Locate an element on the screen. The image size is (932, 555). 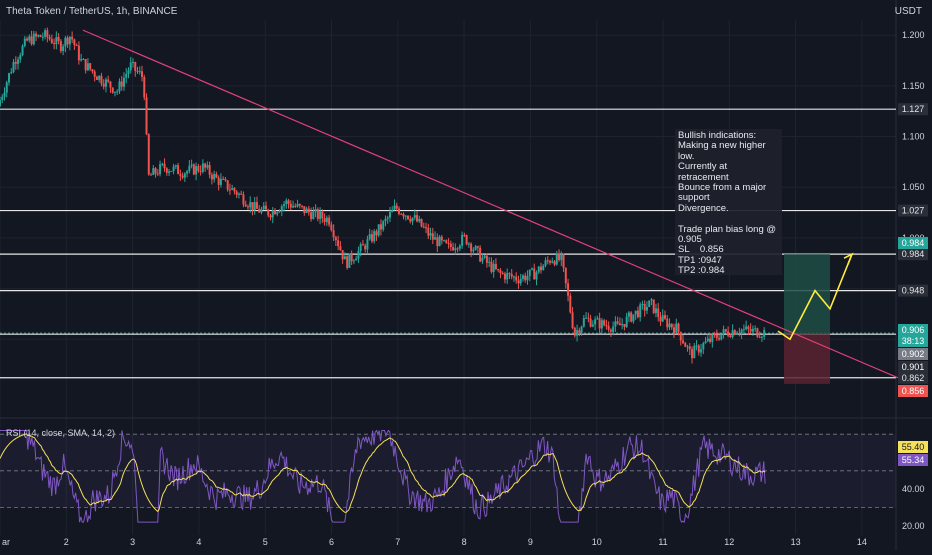
rsi-ma-tag-bg is located at coordinates (913, 447).